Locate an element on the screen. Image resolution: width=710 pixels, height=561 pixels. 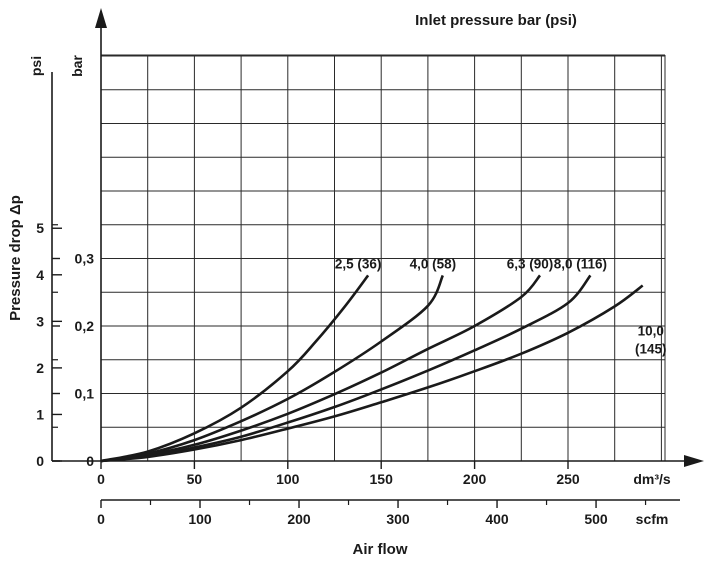
psi-tick-label: 4 is located at coordinates (40, 275).